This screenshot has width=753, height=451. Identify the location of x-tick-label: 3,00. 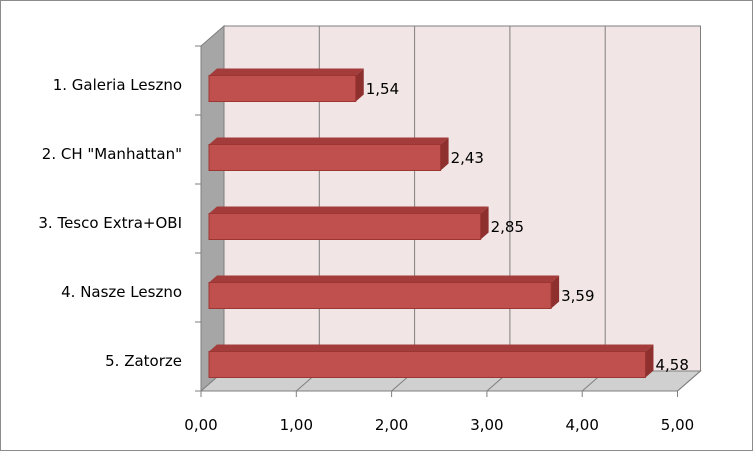
(486, 425).